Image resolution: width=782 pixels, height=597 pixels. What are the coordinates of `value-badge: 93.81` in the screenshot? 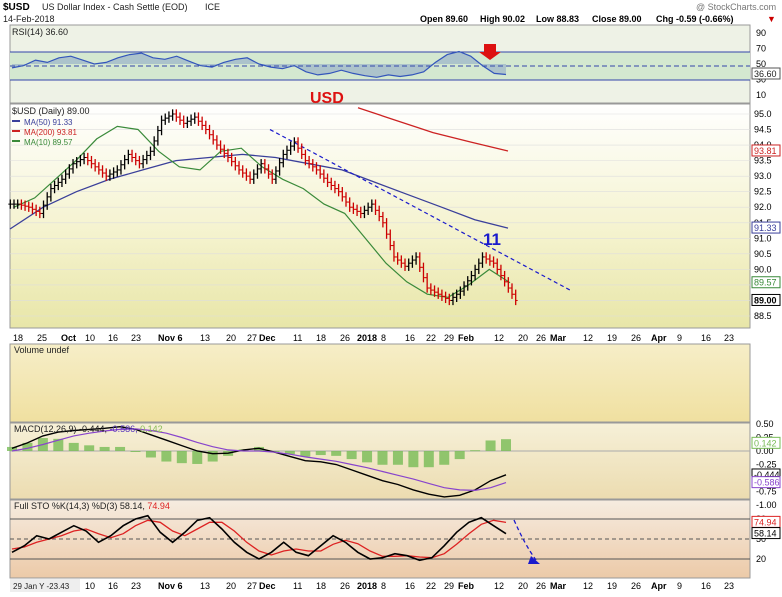 It's located at (766, 150).